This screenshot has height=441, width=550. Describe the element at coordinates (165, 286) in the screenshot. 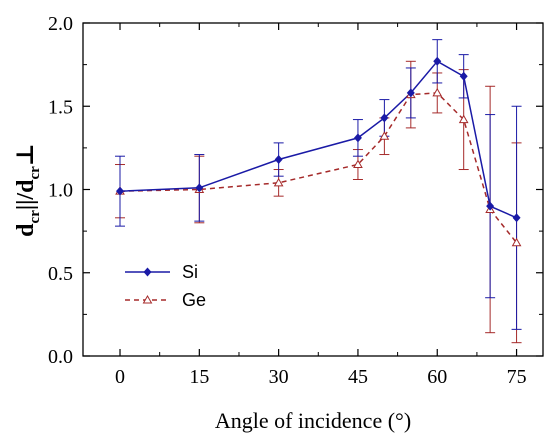

I see `legend: Si Ge` at that location.